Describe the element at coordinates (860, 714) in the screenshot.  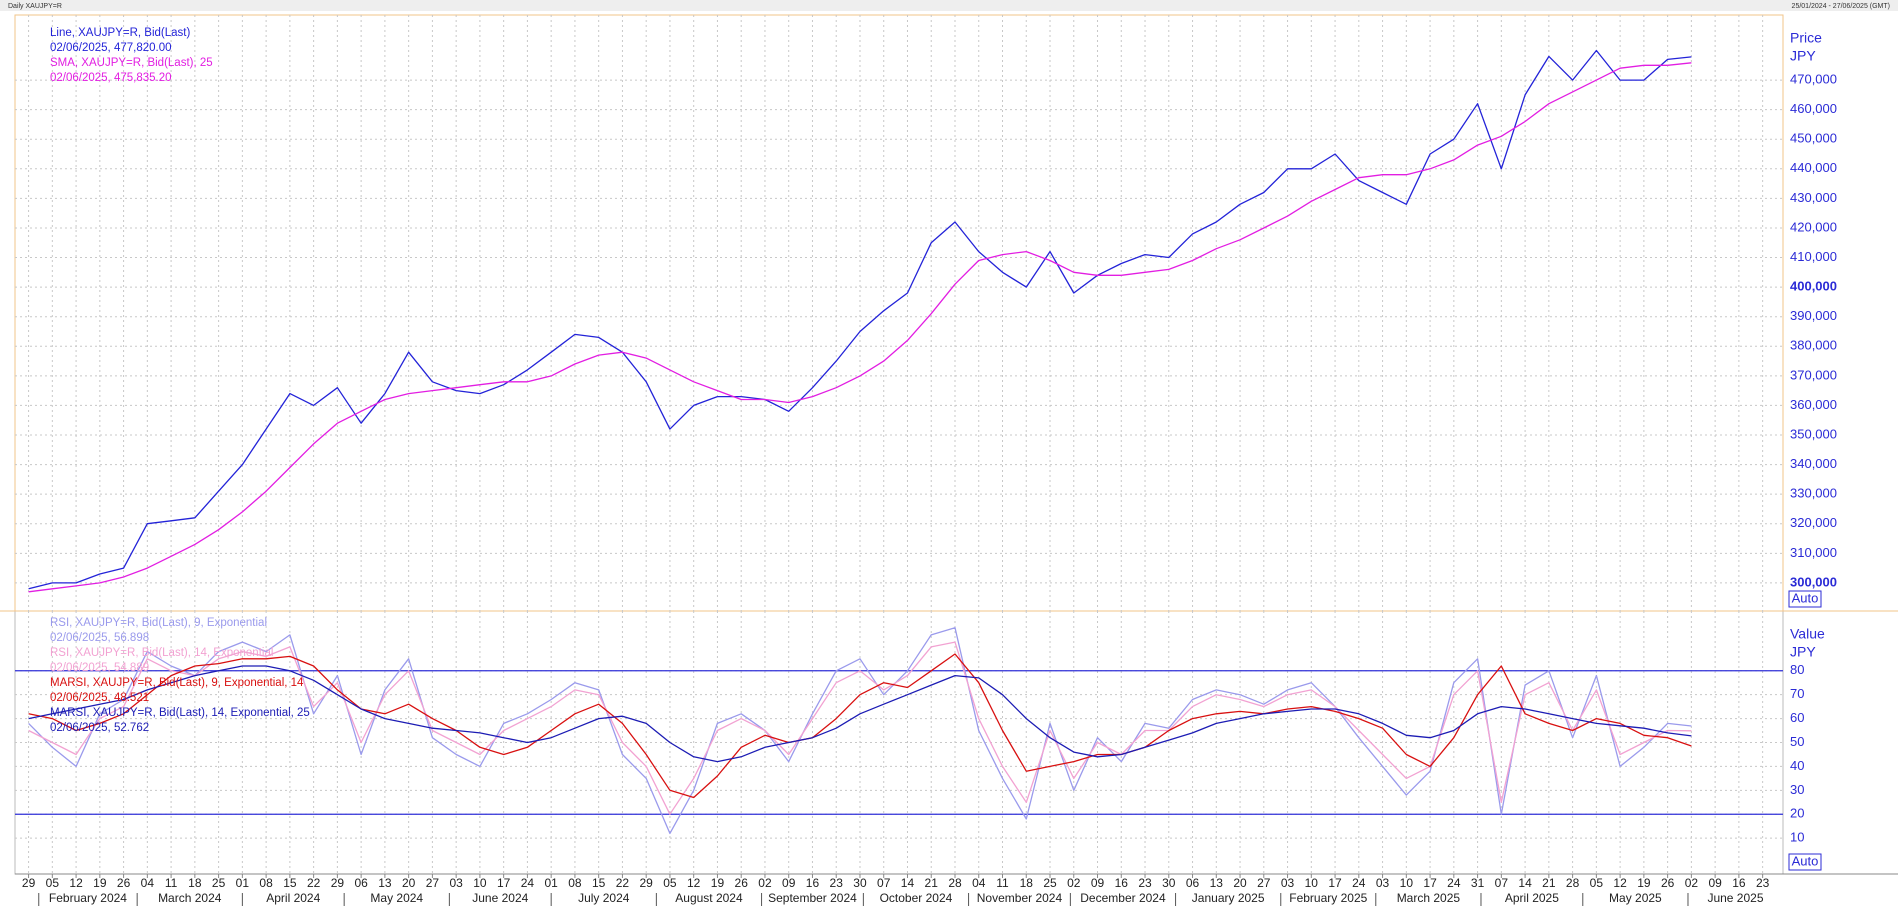
I see `series-line` at that location.